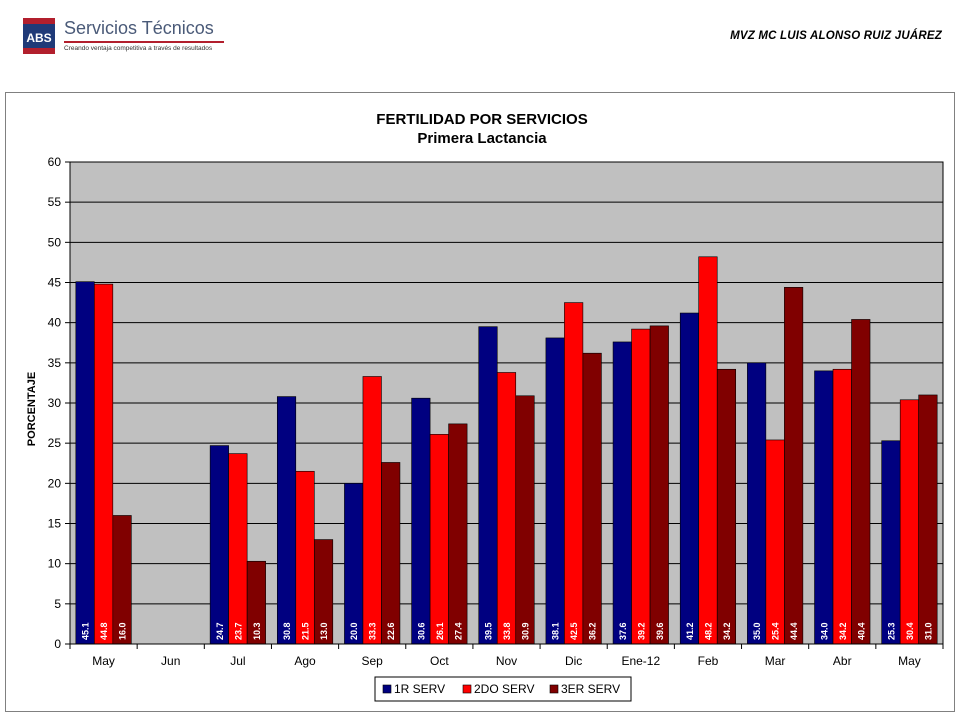  What do you see at coordinates (482, 138) in the screenshot?
I see `chart-subtitle: Primera Lactancia` at bounding box center [482, 138].